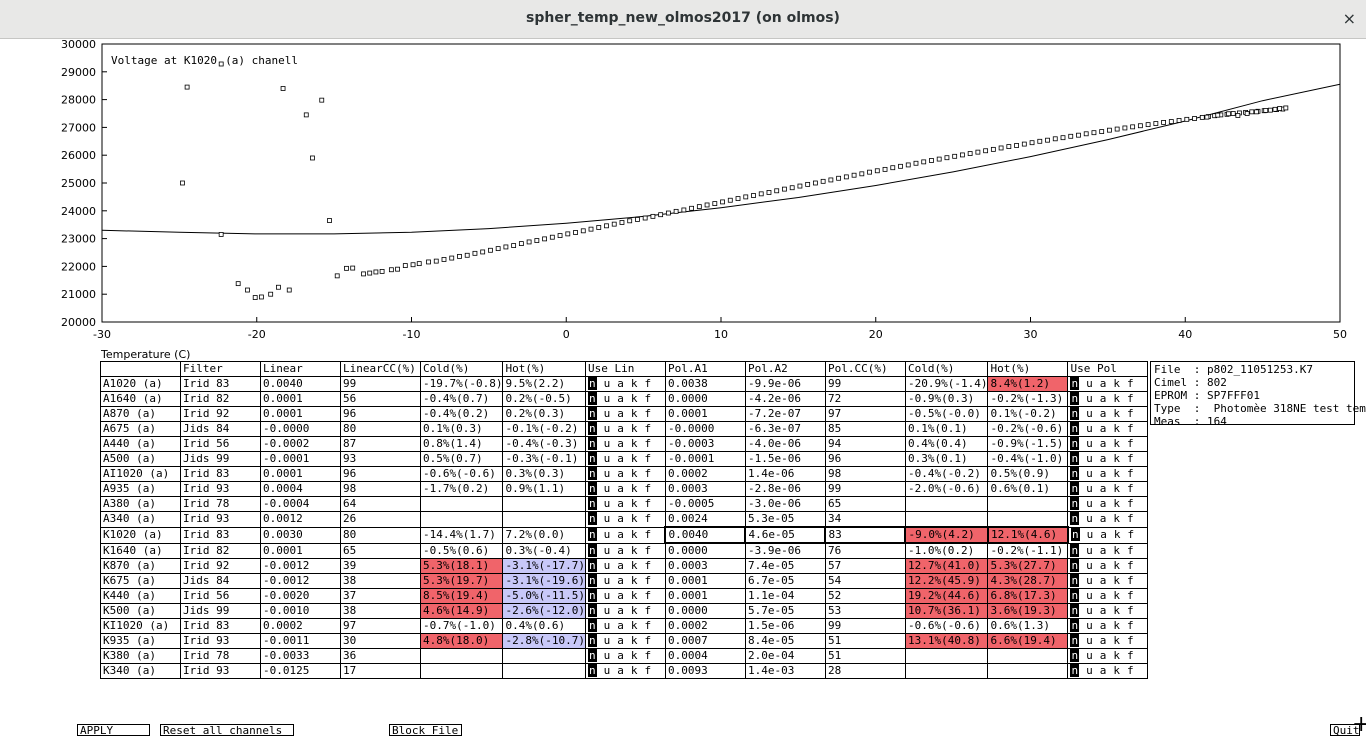  I want to click on quit-button: Quit, so click(1345, 730).